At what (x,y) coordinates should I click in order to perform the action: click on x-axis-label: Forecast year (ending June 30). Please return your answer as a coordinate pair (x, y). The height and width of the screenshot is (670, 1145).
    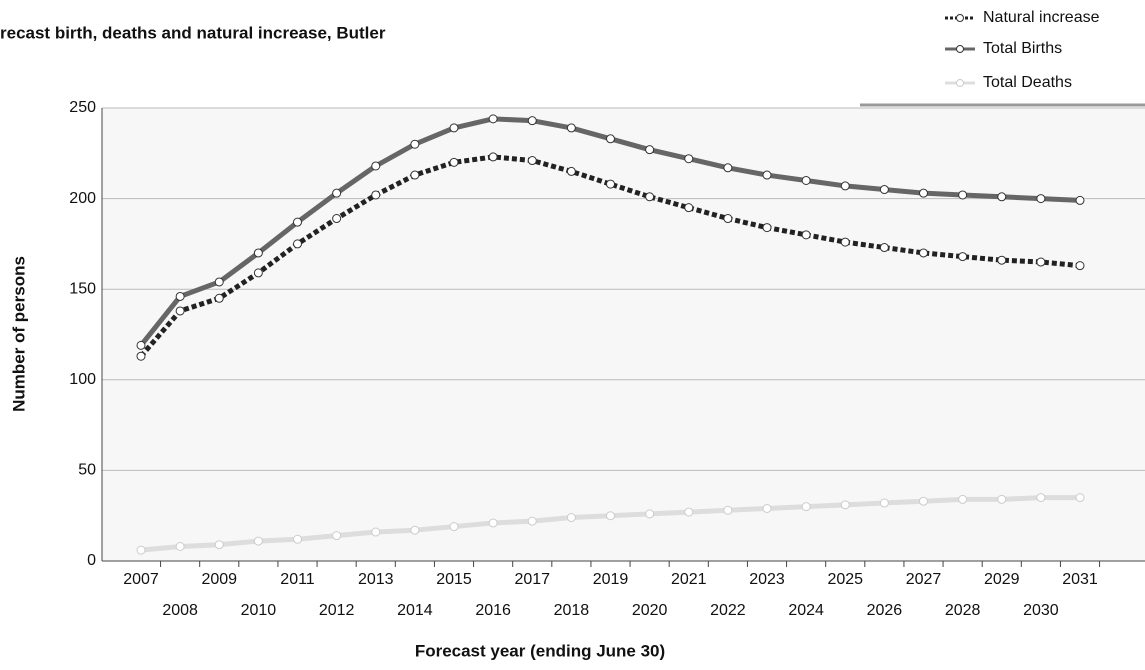
    Looking at the image, I should click on (540, 650).